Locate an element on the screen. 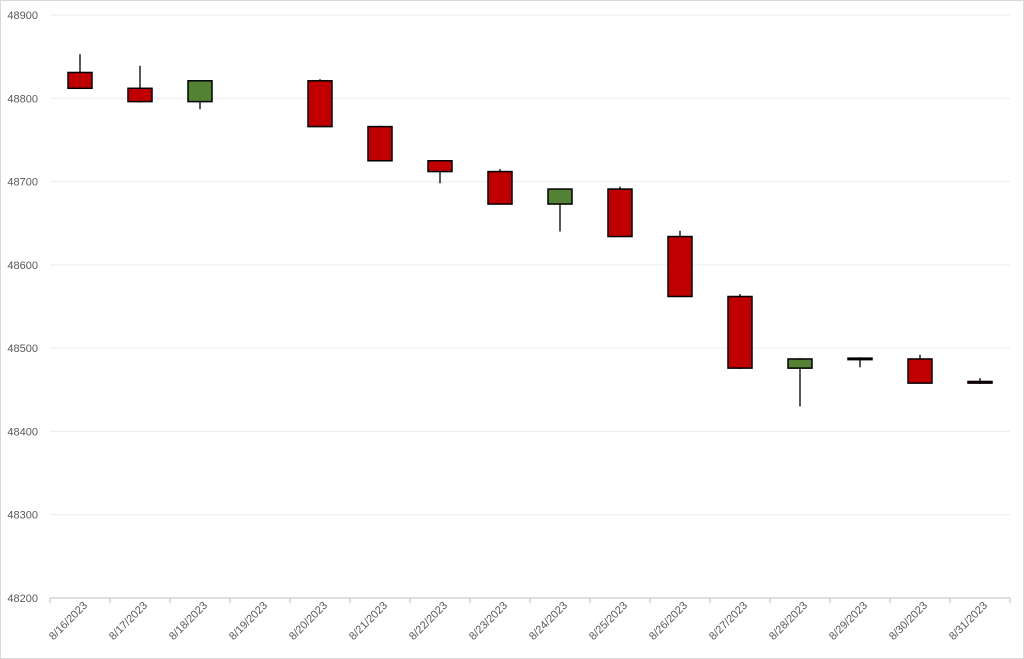  x-tick-label: 8/27/2023 is located at coordinates (728, 621).